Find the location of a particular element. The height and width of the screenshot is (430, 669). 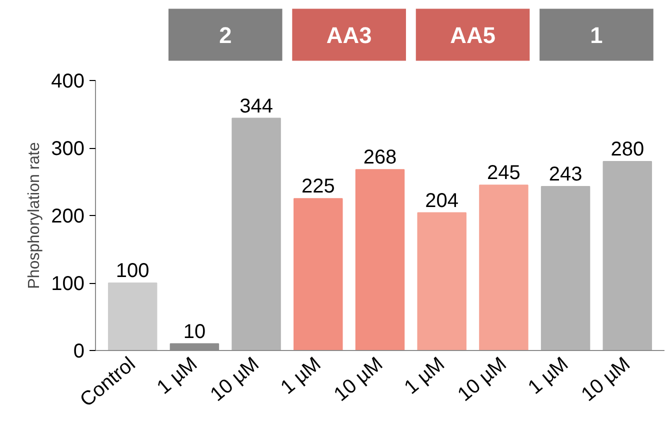

data-label: 243 is located at coordinates (565, 174).